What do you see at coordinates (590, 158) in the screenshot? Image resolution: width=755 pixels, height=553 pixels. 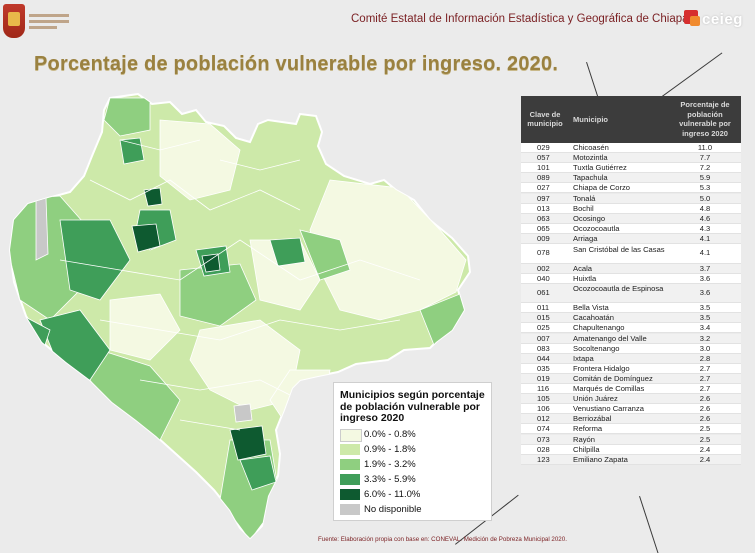 I see `table-cell-municipality: Motozintla` at bounding box center [590, 158].